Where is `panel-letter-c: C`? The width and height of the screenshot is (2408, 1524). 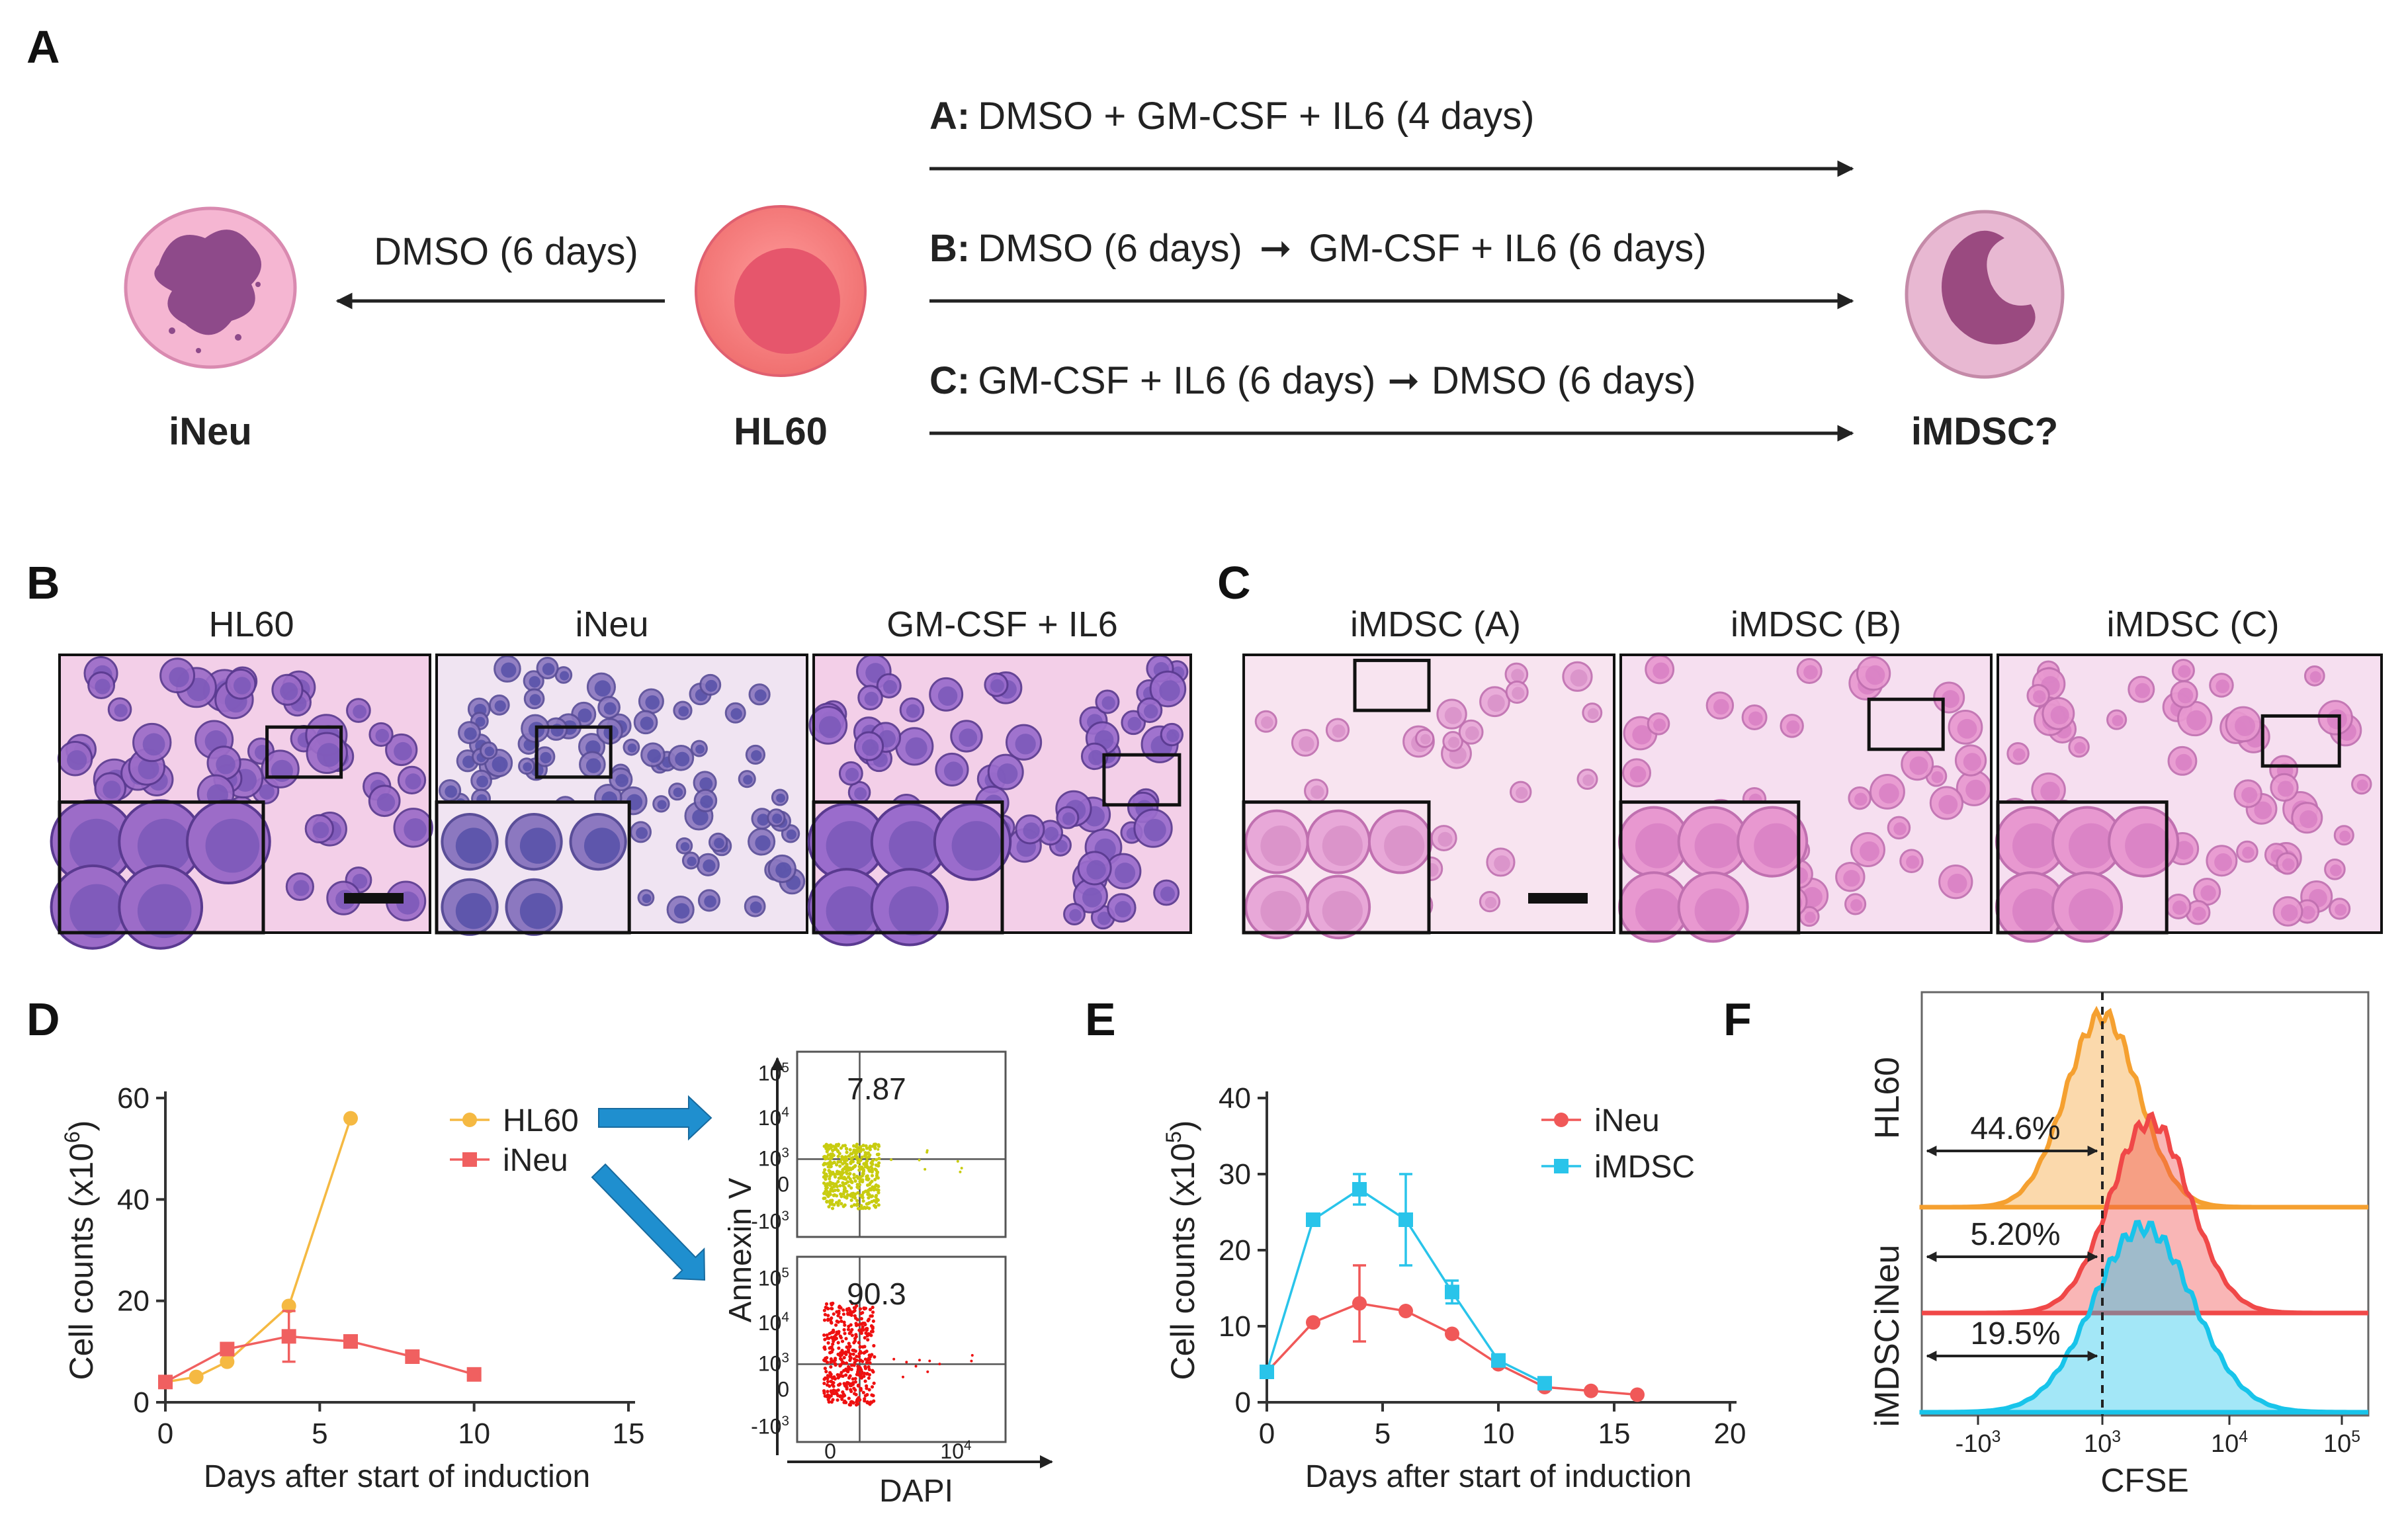 panel-letter-c: C is located at coordinates (1234, 583).